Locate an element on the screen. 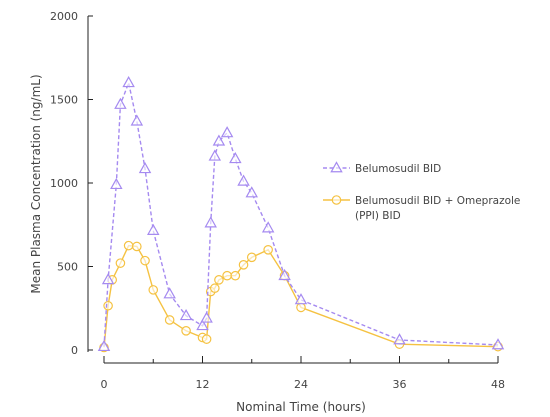 The width and height of the screenshot is (550, 417). x-tick-label: 36 is located at coordinates (400, 384).